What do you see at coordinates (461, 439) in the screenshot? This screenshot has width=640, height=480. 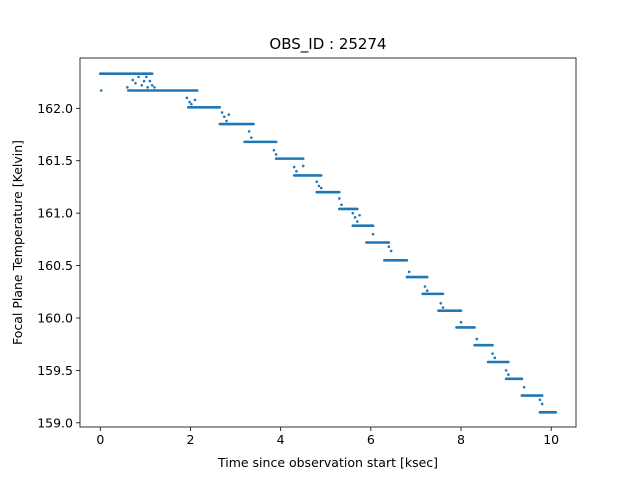 I see `x-tick-label: 8` at bounding box center [461, 439].